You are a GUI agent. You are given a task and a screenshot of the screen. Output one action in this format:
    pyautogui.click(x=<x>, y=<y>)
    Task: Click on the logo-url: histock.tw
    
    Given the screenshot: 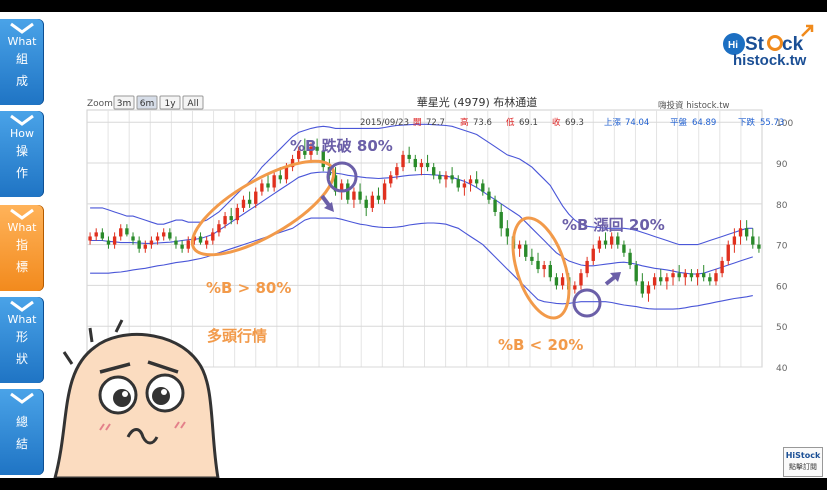 What is the action you would take?
    pyautogui.click(x=770, y=60)
    